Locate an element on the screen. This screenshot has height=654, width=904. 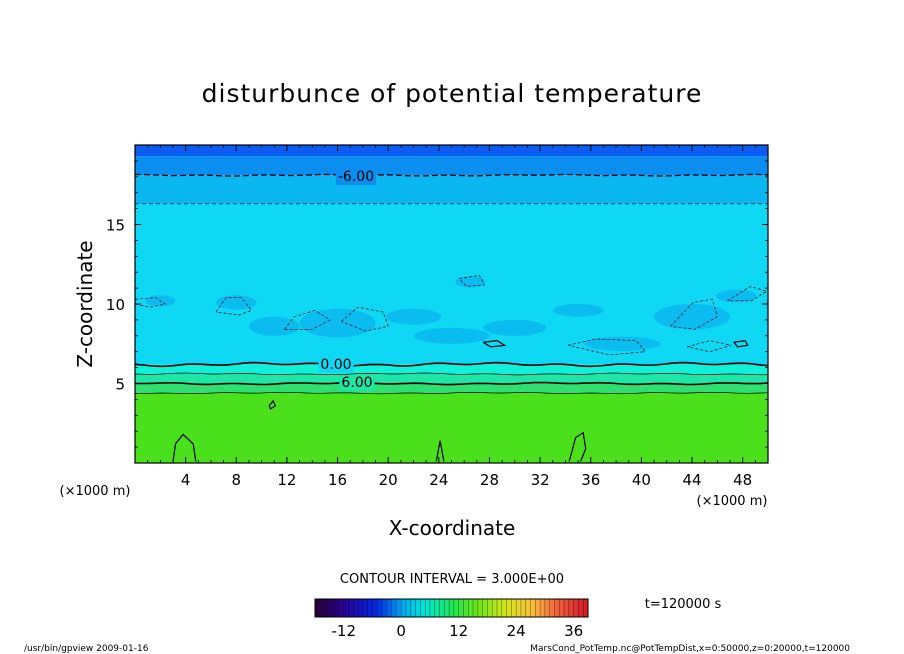
x-tick-label-5: 24 is located at coordinates (438, 480).